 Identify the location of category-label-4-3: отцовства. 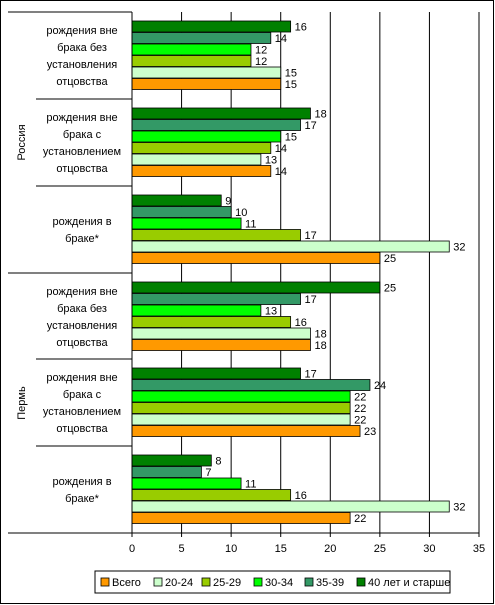
(82, 429).